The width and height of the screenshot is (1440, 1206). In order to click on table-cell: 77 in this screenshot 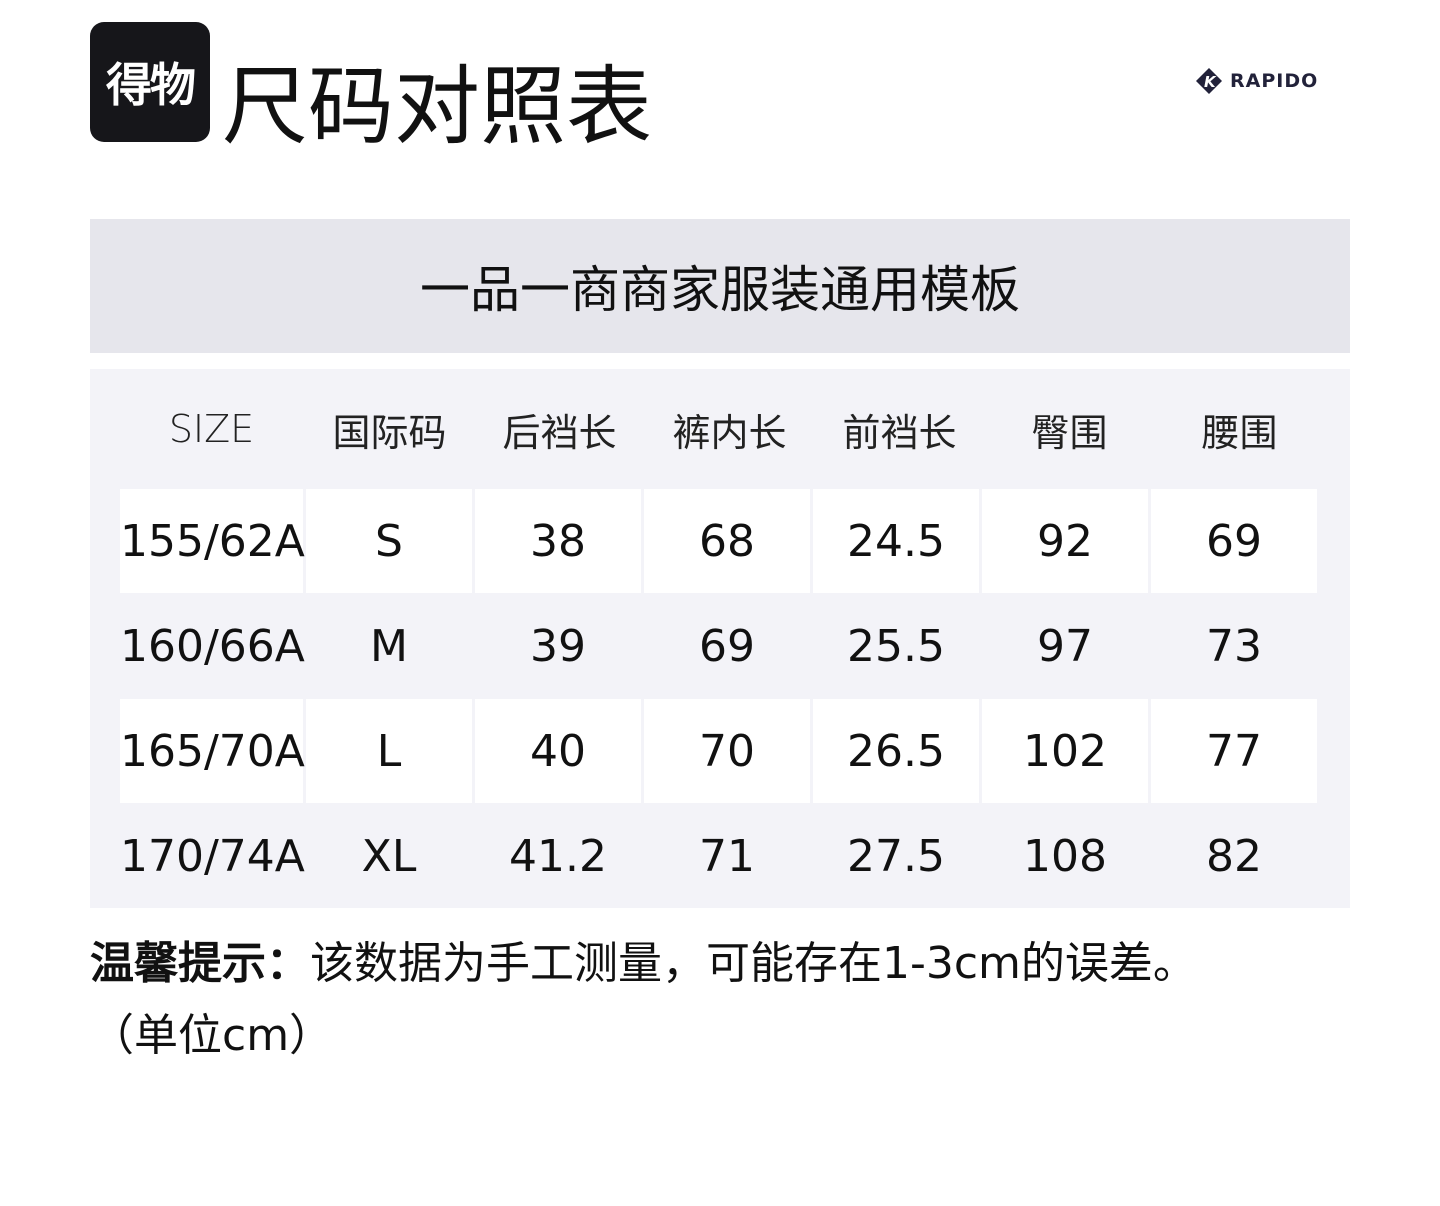, I will do `click(1234, 751)`.